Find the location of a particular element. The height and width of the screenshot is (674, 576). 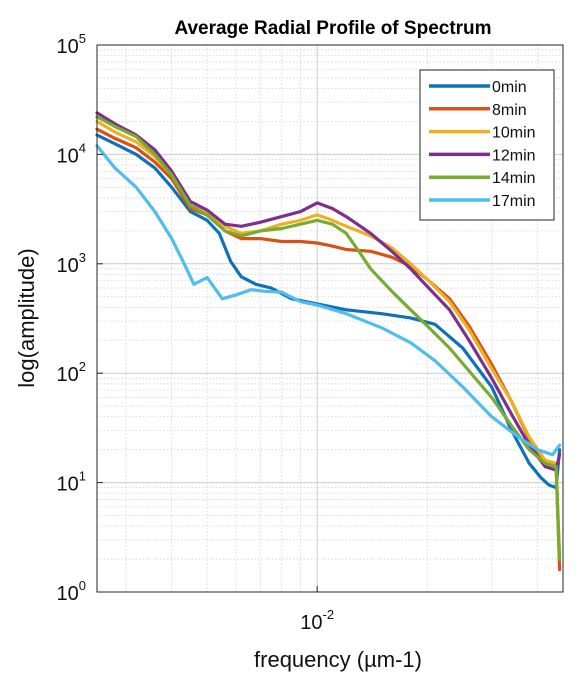

x-axis-label: frequency (µm-1) is located at coordinates (338, 659).